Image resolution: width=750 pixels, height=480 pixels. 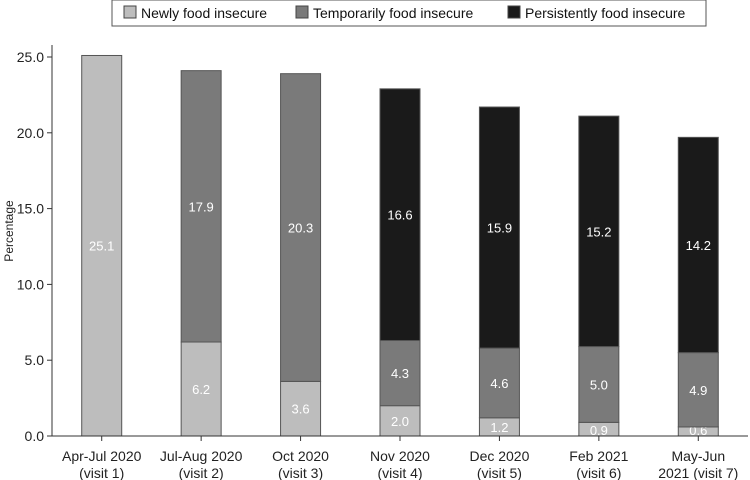 I want to click on data-label: 15.2, so click(x=598, y=231).